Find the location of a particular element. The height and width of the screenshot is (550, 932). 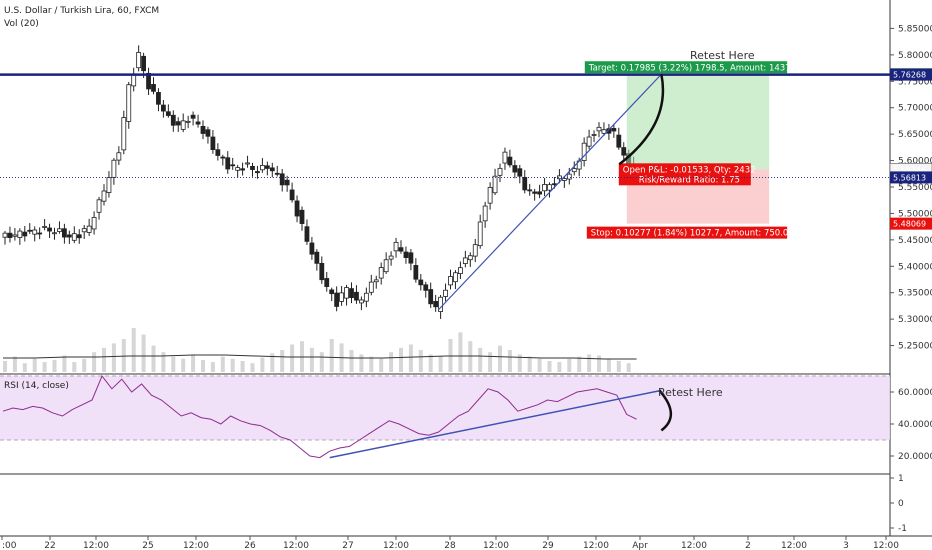

price-axis-label: 5.40000 is located at coordinates (915, 267).